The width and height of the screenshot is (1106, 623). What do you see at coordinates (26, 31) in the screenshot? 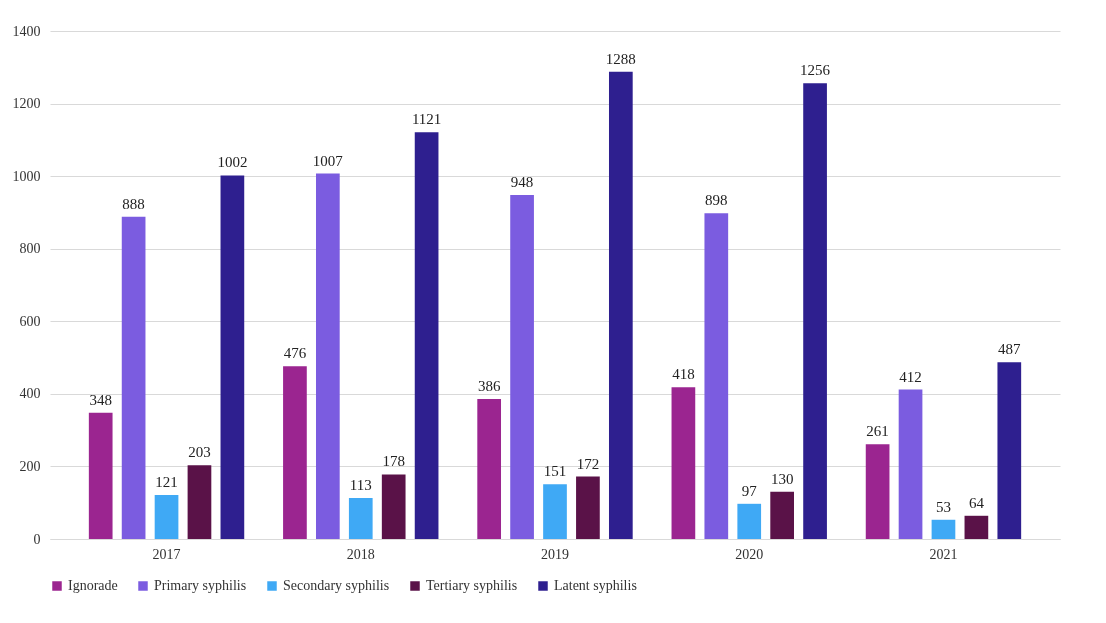
I see `y-tick-label: 1400` at bounding box center [26, 31].